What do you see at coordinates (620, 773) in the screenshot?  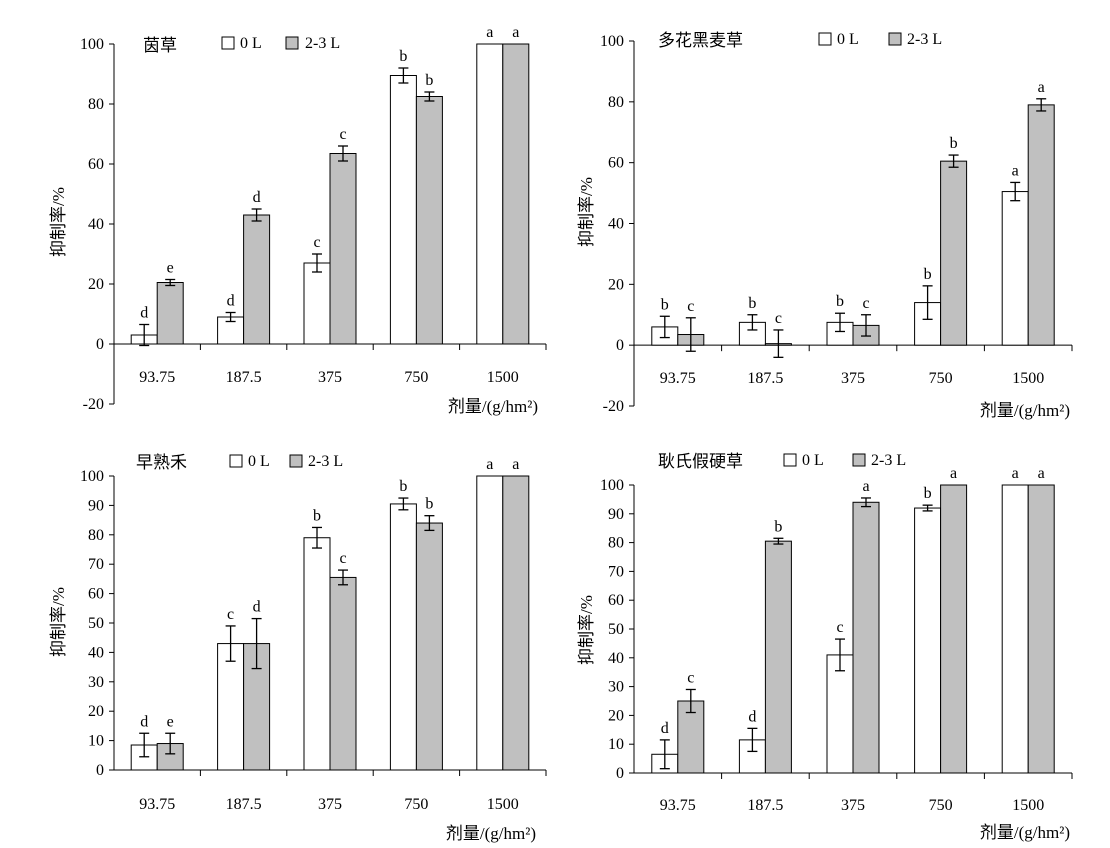 I see `y-tick-label: 0` at bounding box center [620, 773].